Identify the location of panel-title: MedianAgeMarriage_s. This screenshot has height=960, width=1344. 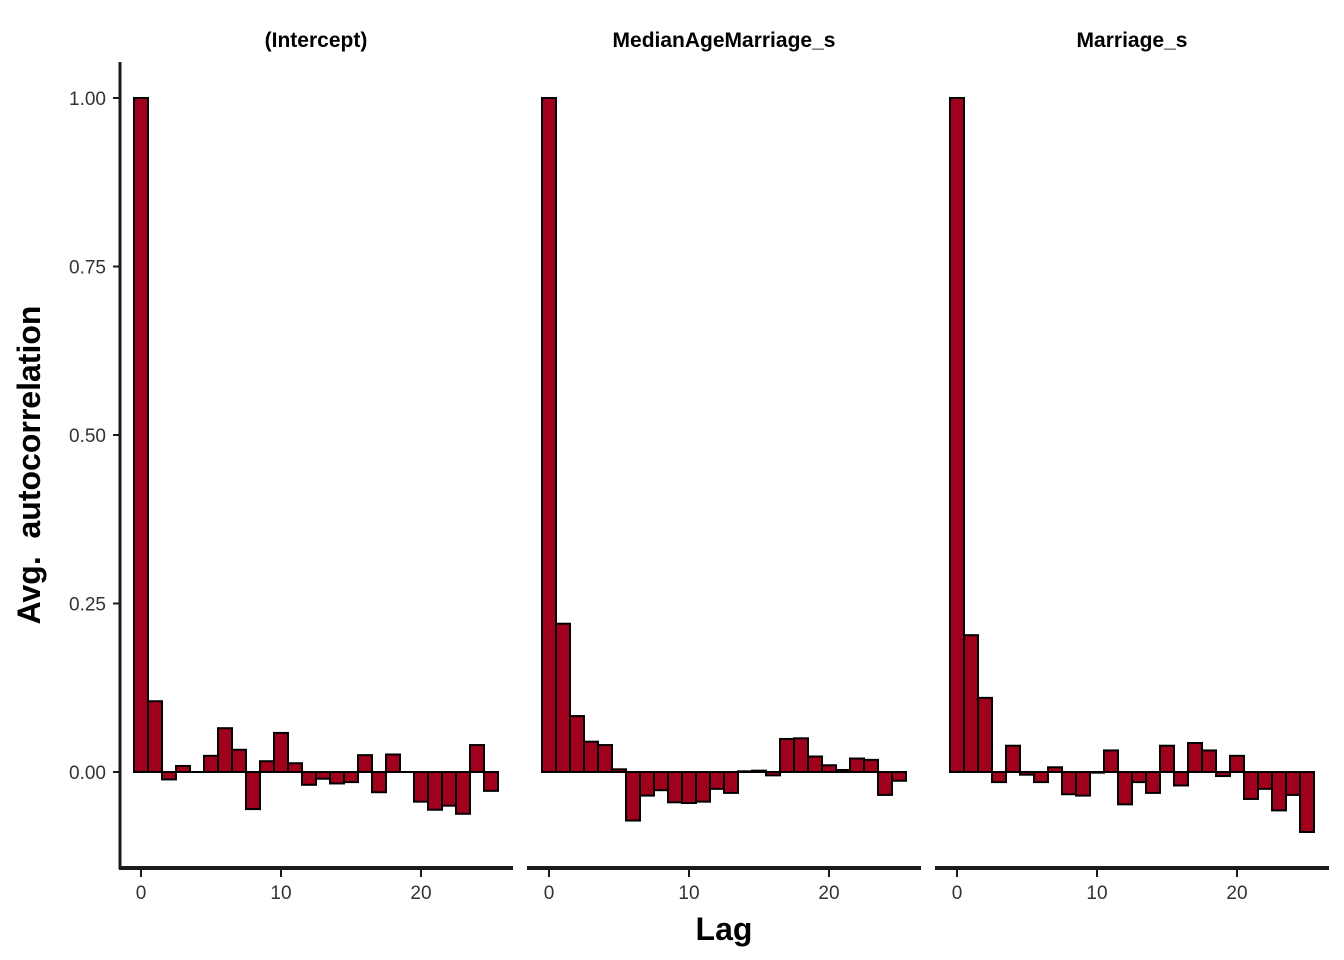
(724, 40).